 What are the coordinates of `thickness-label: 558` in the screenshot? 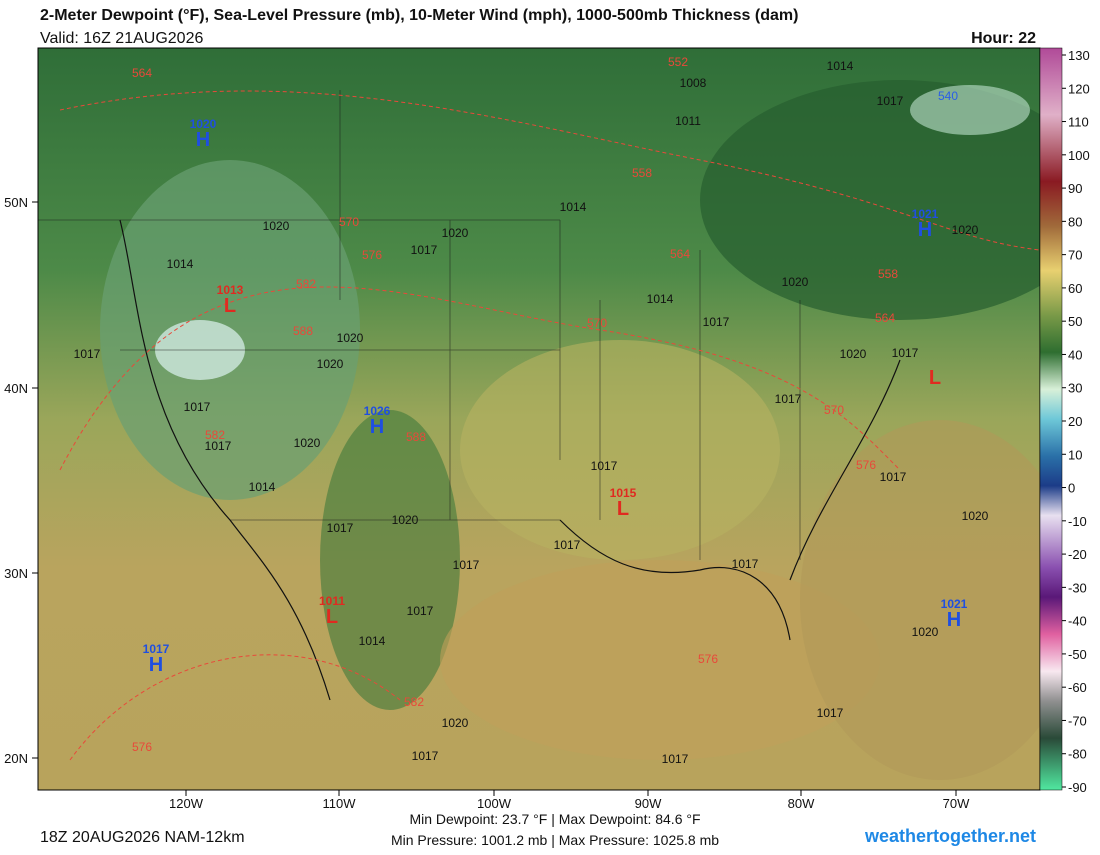 It's located at (888, 274).